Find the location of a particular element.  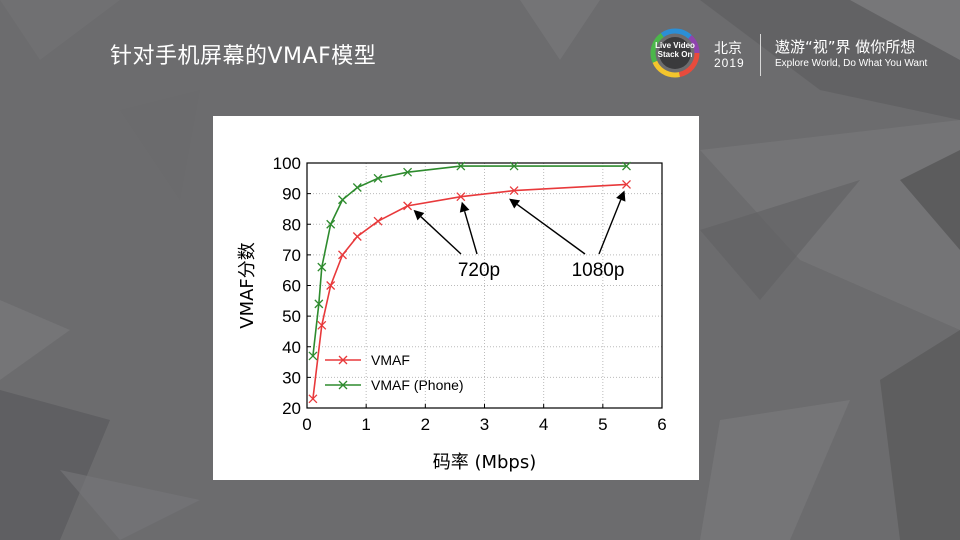

arrow-1080p-b-head is located at coordinates (621, 196).